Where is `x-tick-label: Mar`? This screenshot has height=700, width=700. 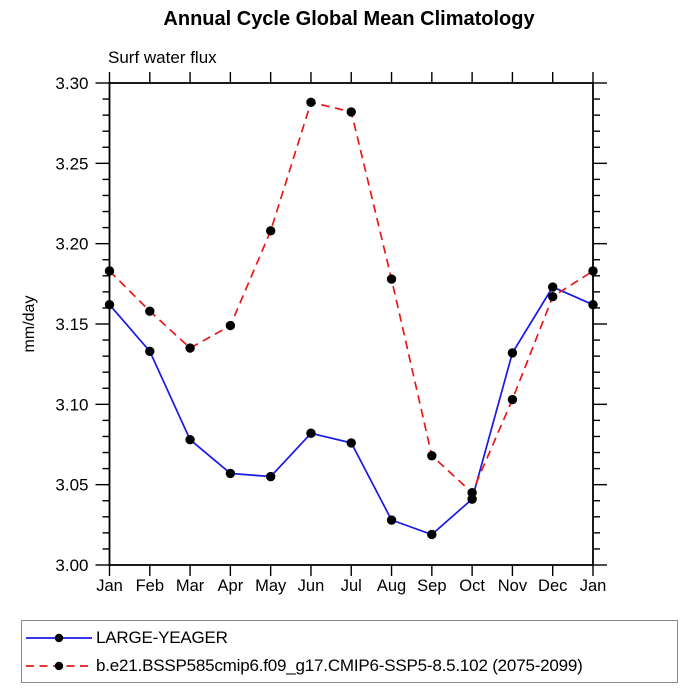
x-tick-label: Mar is located at coordinates (190, 586).